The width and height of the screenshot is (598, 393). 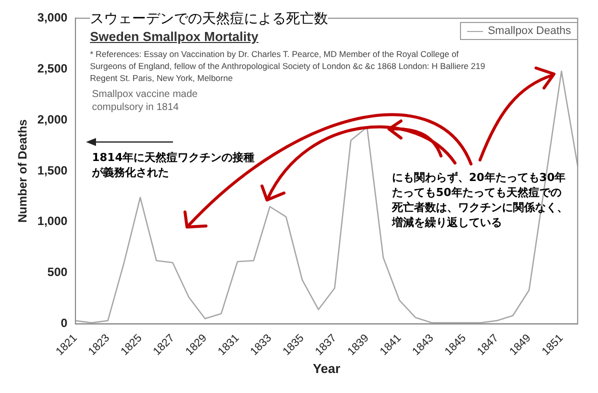 I want to click on x-axis-title: Year, so click(x=326, y=368).